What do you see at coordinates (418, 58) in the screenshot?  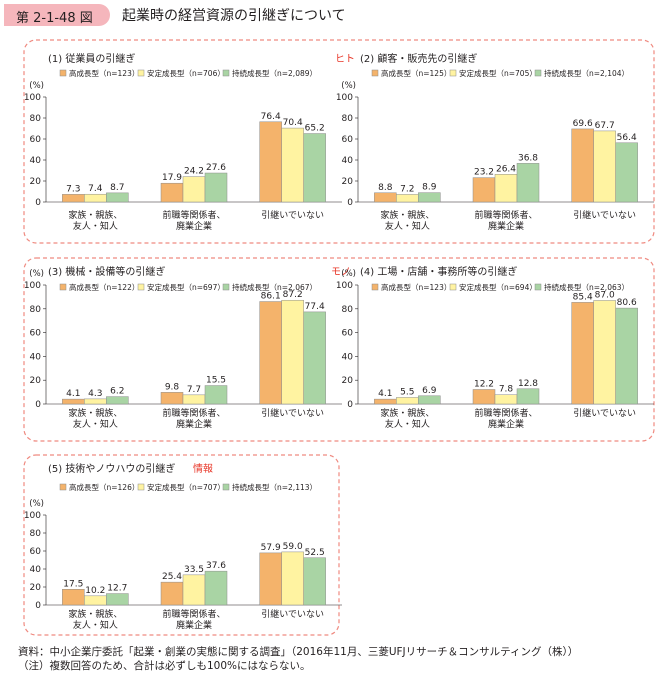 I see `chart-title: (2) 顧客・販売先の引継ぎ` at bounding box center [418, 58].